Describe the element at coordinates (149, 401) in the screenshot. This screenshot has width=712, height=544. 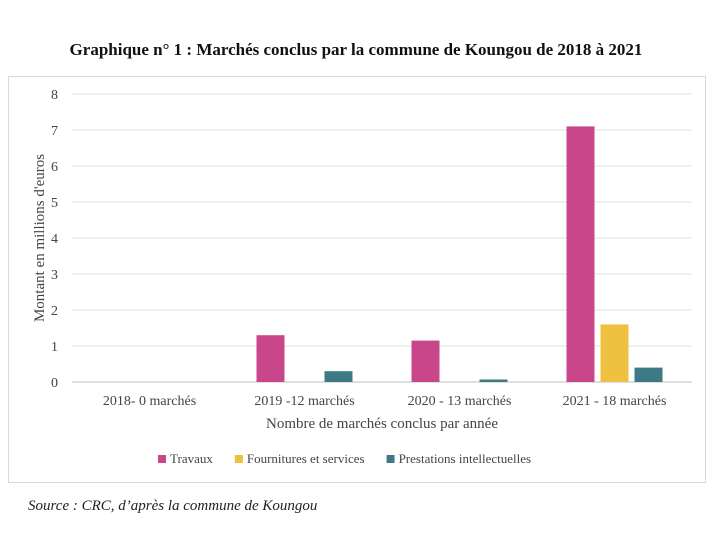
I see `x-tick-label: 2018- 0 marchés` at that location.